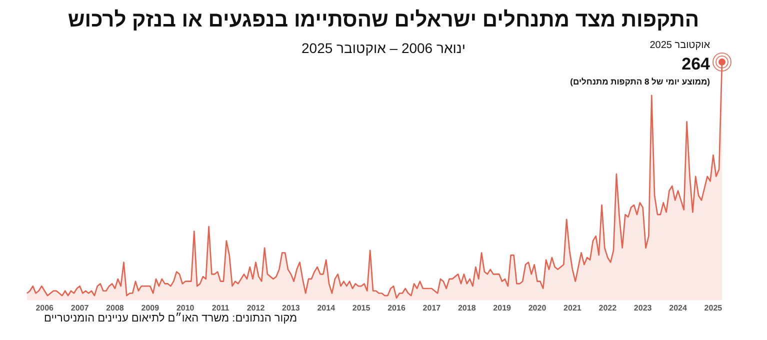 The height and width of the screenshot is (340, 767). Describe the element at coordinates (713, 307) in the screenshot. I see `x-tick-label: 2025` at that location.